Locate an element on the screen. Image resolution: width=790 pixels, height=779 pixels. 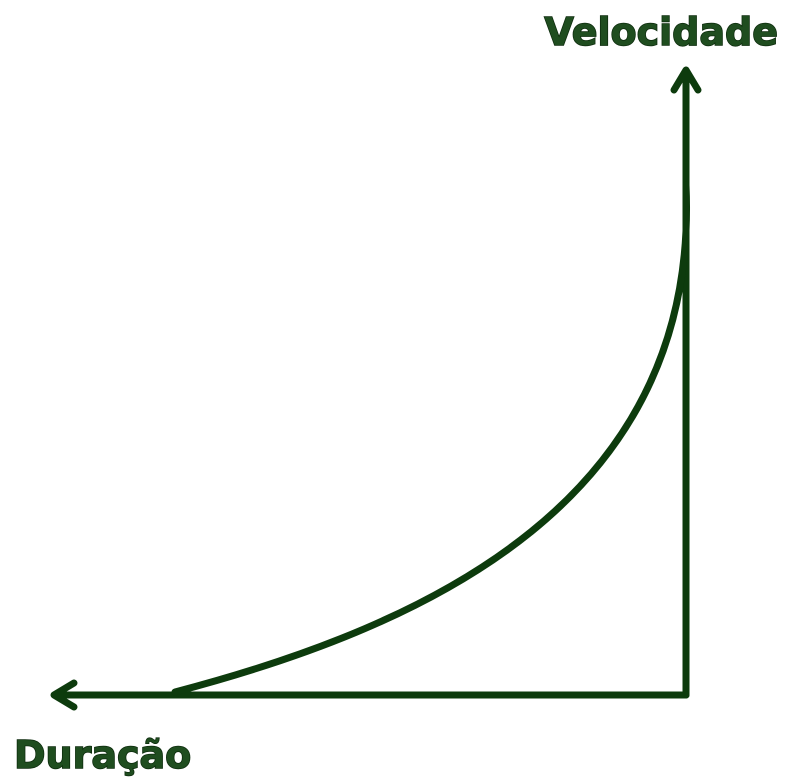
x-axis-label: Duração is located at coordinates (102, 755).